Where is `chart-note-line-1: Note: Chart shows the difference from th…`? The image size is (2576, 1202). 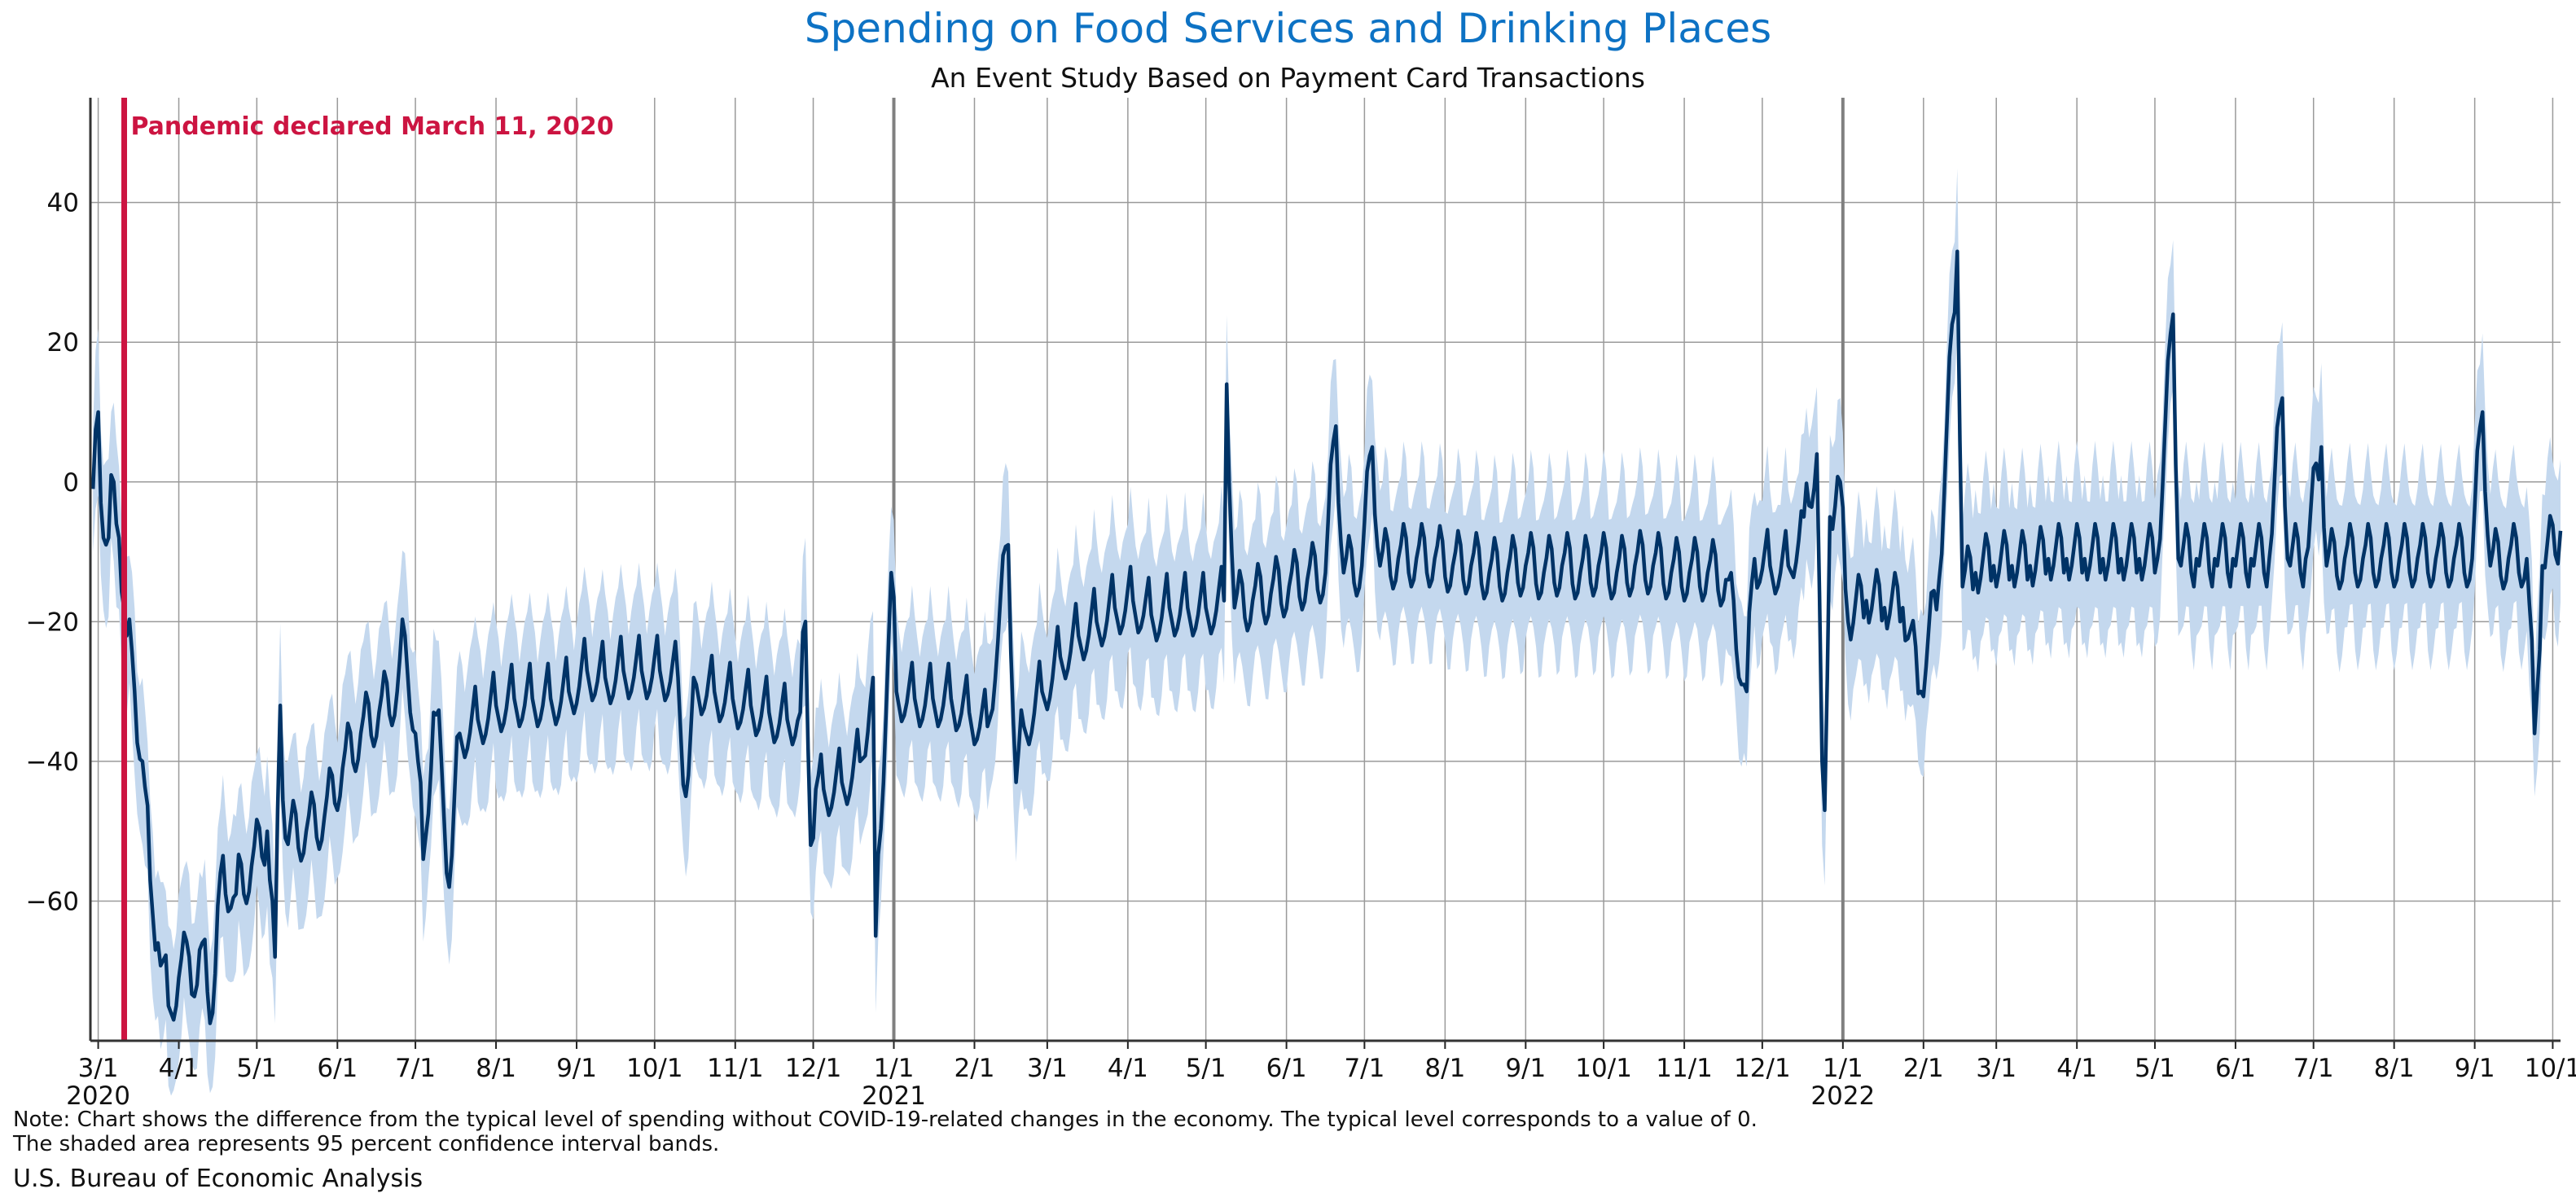
chart-note-line-1: Note: Chart shows the difference from th… is located at coordinates (885, 1120).